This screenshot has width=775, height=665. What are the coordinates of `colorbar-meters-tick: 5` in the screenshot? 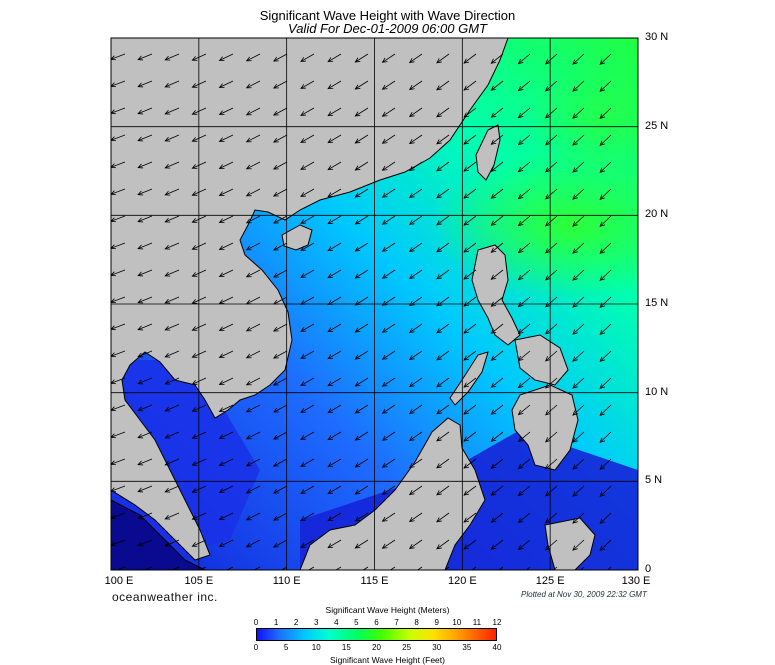 It's located at (356, 622).